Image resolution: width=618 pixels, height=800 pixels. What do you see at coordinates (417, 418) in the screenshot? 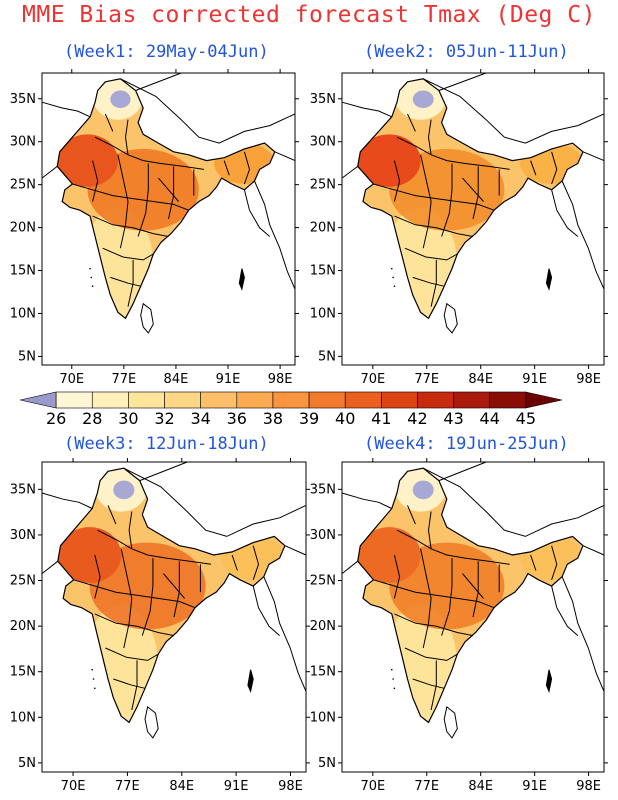
I see `colorbar-label: 42` at bounding box center [417, 418].